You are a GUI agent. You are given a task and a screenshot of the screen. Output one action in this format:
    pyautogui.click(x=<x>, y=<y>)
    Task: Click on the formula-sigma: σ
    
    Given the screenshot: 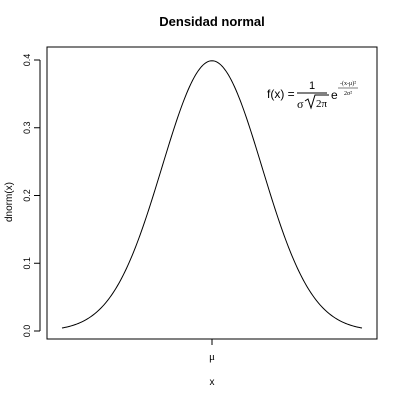 What is the action you would take?
    pyautogui.click(x=300, y=104)
    